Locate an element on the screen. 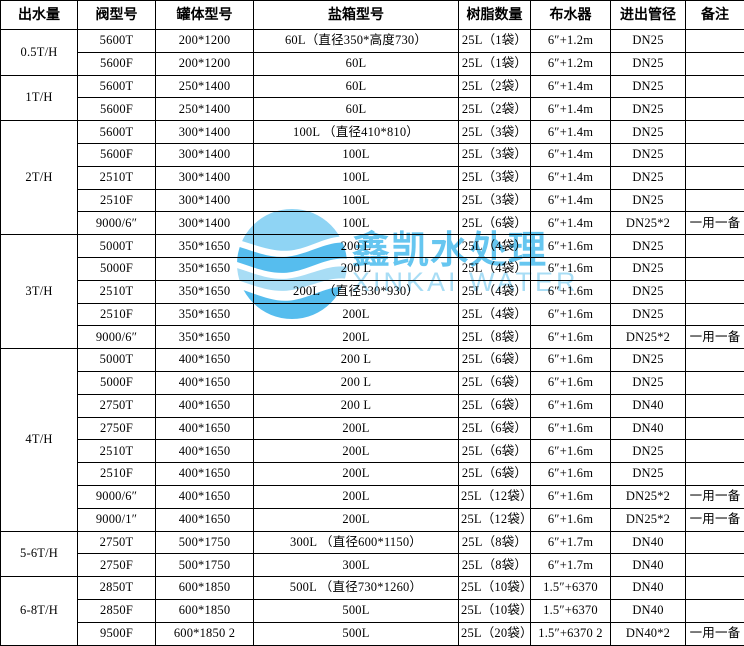 Image resolution: width=744 pixels, height=646 pixels. cell-valve-model: 2750F is located at coordinates (117, 428).